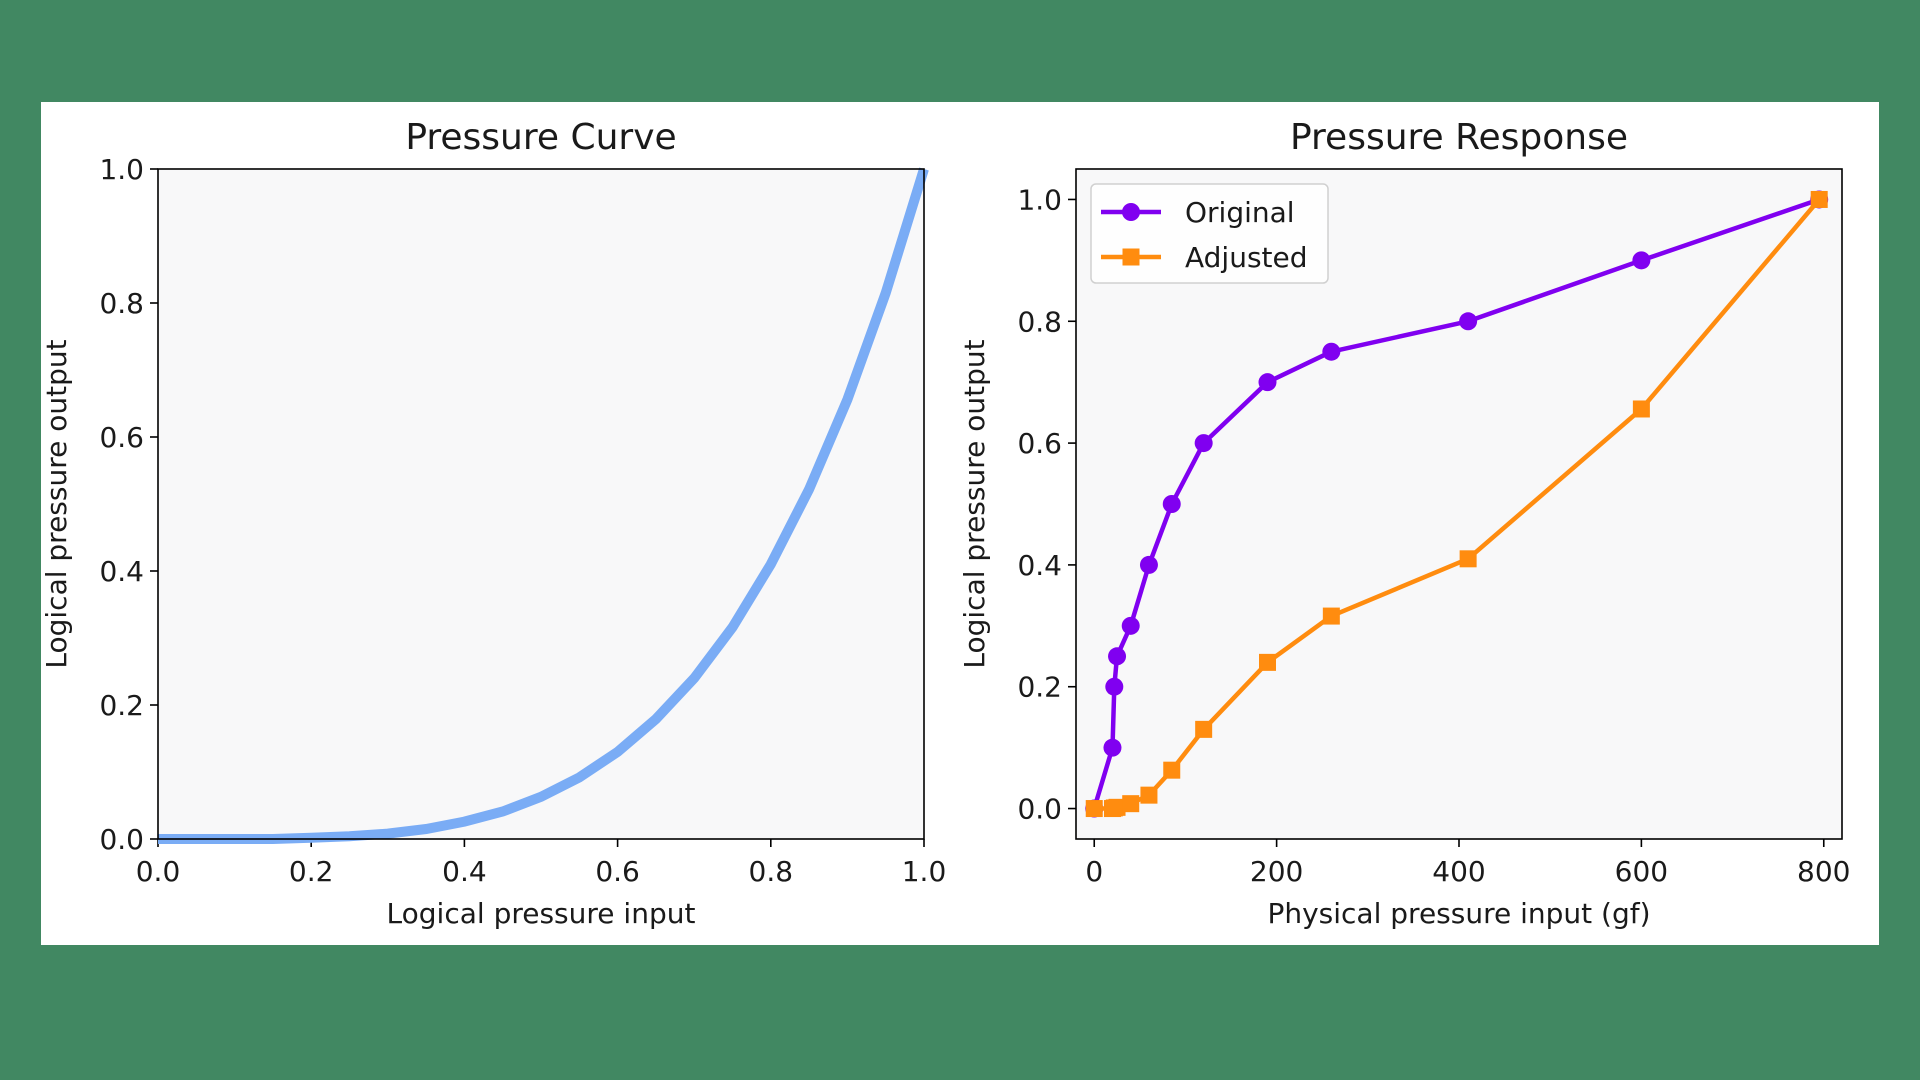 This screenshot has height=1080, width=1920. Describe the element at coordinates (541, 913) in the screenshot. I see `x-axis-label: Logical pressure input` at that location.